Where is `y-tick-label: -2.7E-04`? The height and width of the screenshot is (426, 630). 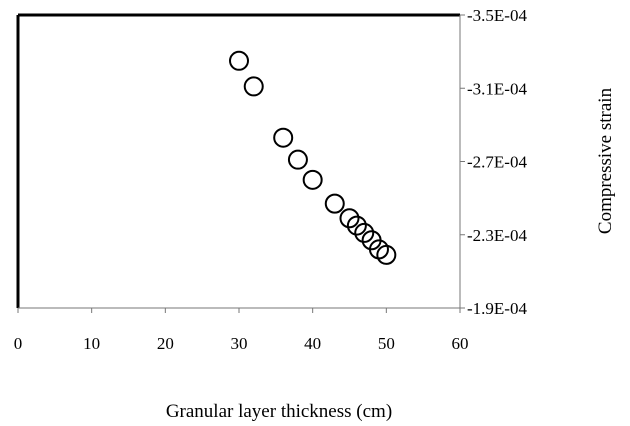 y-tick-label: -2.7E-04 is located at coordinates (497, 162).